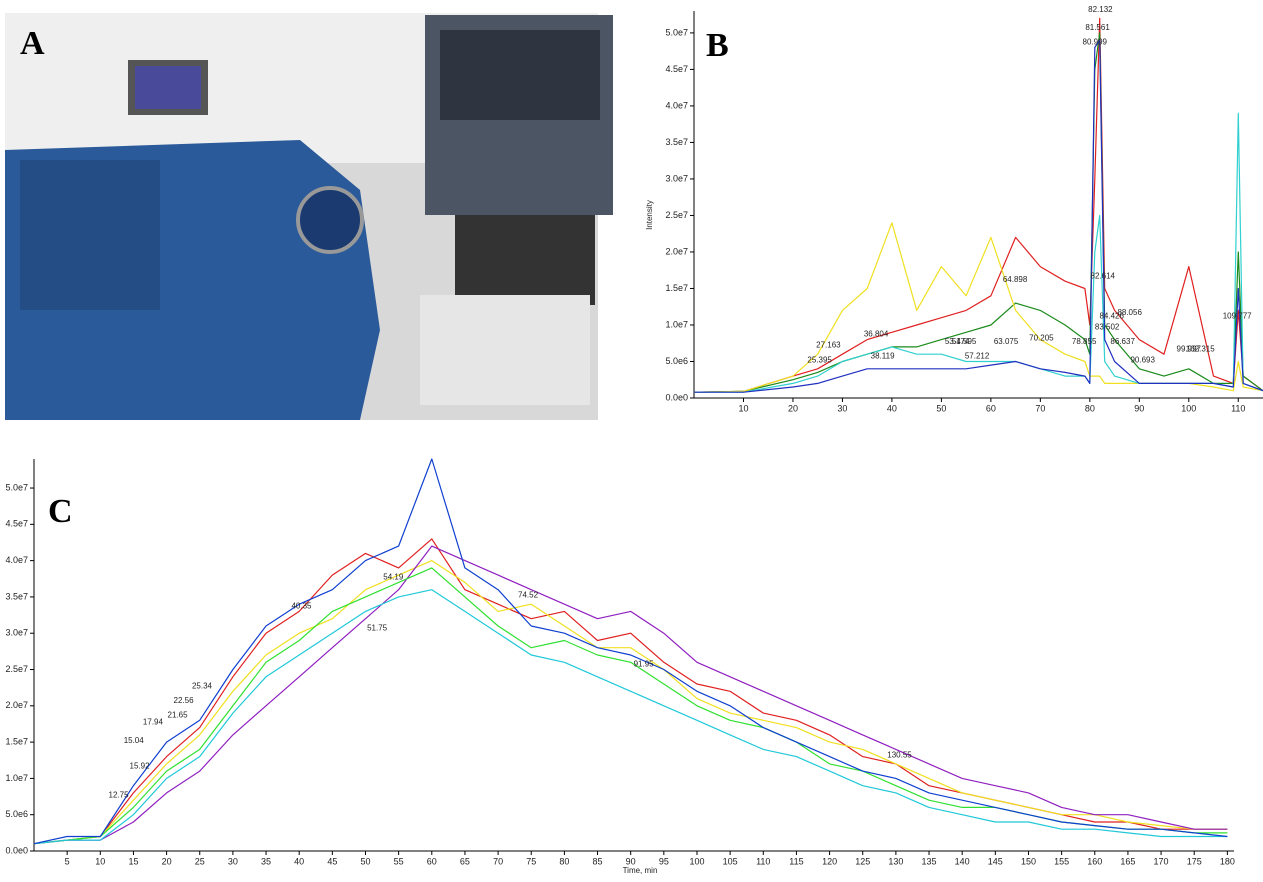 This screenshot has width=1263, height=882. I want to click on x-tick-label: 170, so click(1161, 861).